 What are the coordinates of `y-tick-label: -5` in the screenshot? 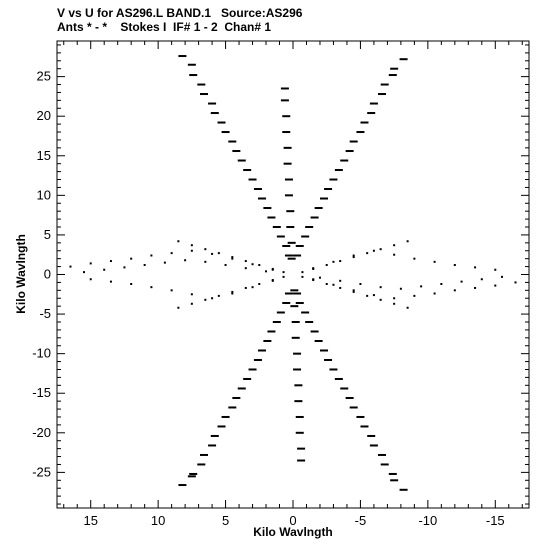 It's located at (45, 313).